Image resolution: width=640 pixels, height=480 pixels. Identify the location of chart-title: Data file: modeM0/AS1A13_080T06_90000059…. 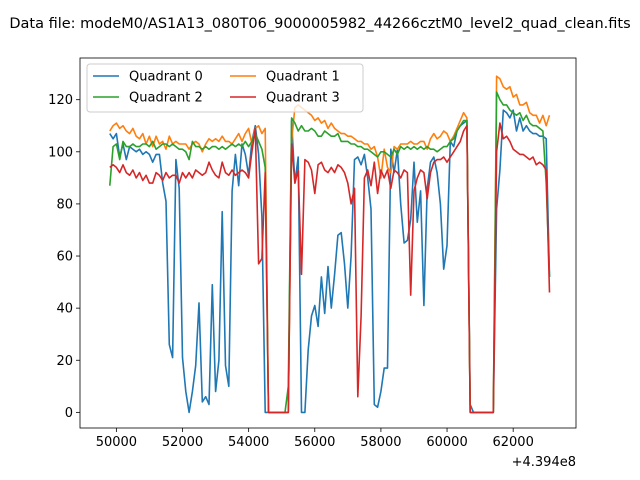
(319, 24).